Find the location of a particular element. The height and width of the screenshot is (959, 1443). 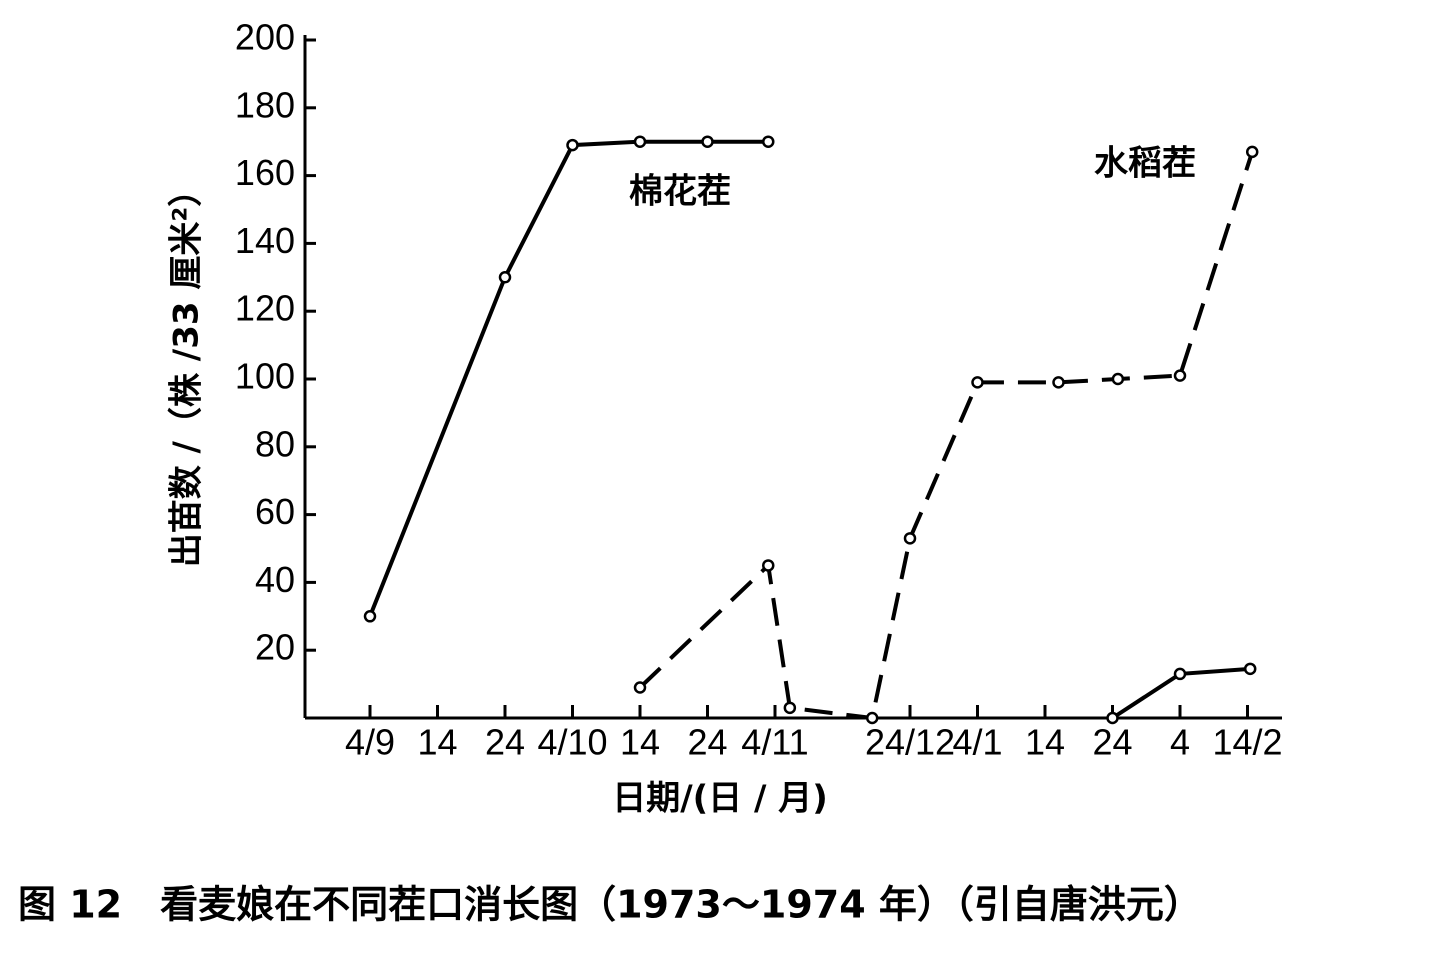

x-axis-label: 日期/(日 / 月) is located at coordinates (720, 799).